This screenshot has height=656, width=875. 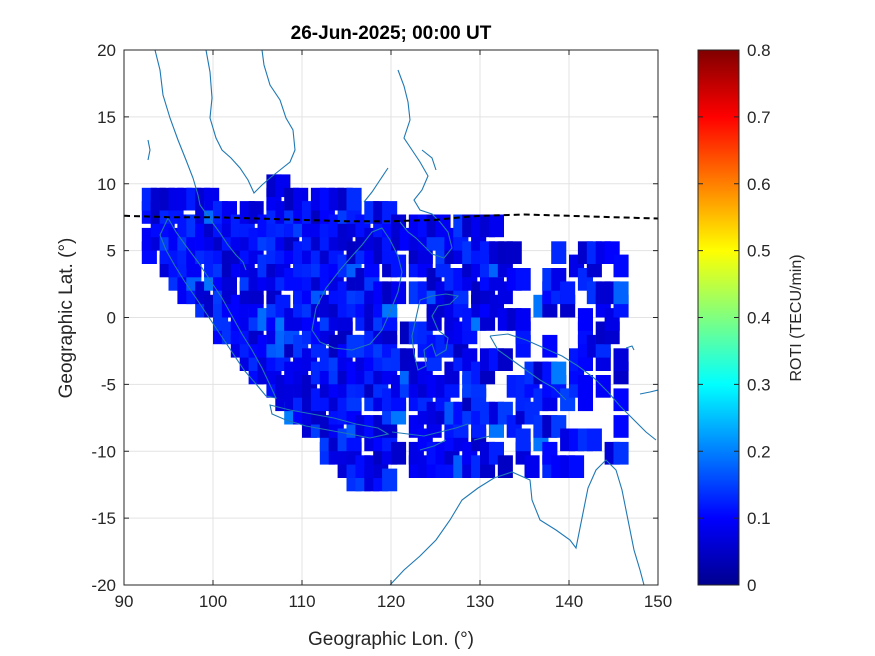 I want to click on coastline-new-guinea, so click(x=573, y=387).